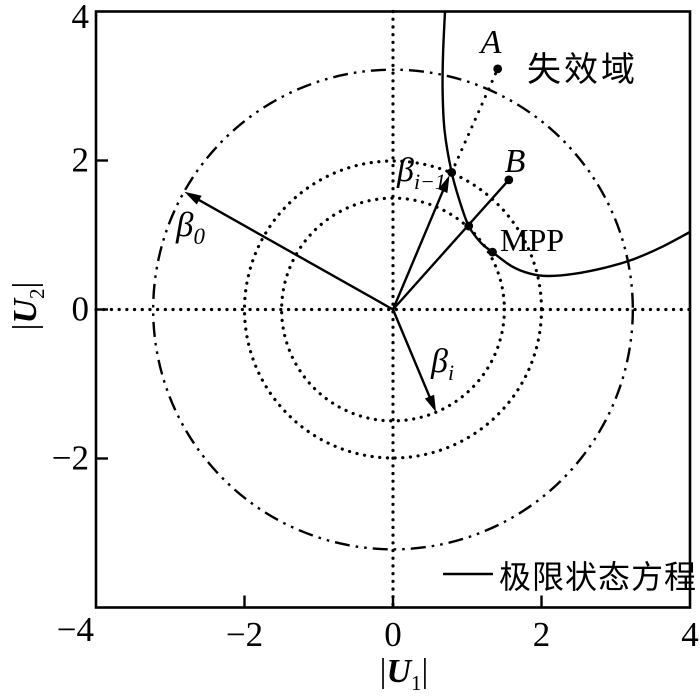  What do you see at coordinates (190, 227) in the screenshot?
I see `label-beta-0: β0` at bounding box center [190, 227].